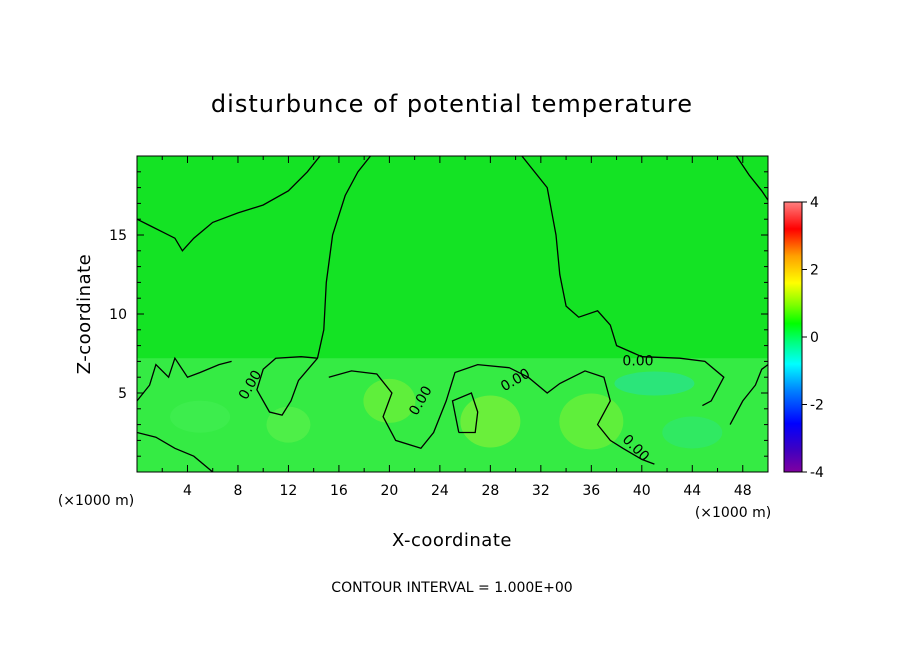 This screenshot has height=654, width=904. What do you see at coordinates (642, 491) in the screenshot?
I see `x-tick-label: 40` at bounding box center [642, 491].